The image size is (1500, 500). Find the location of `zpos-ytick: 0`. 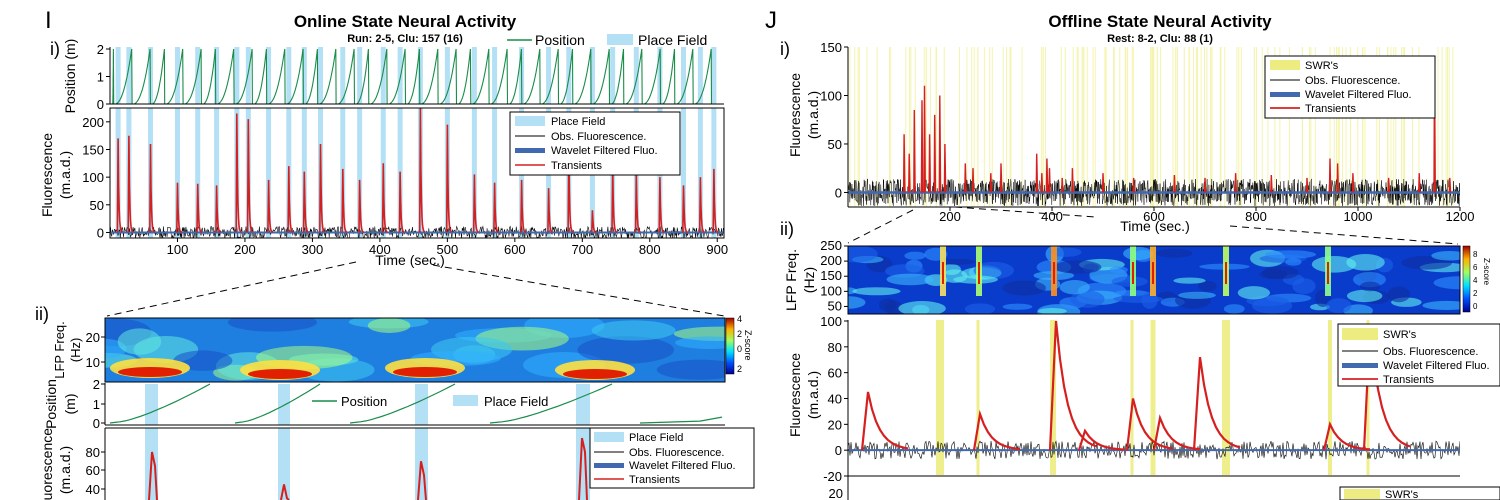

zpos-ytick: 0 is located at coordinates (96, 423).